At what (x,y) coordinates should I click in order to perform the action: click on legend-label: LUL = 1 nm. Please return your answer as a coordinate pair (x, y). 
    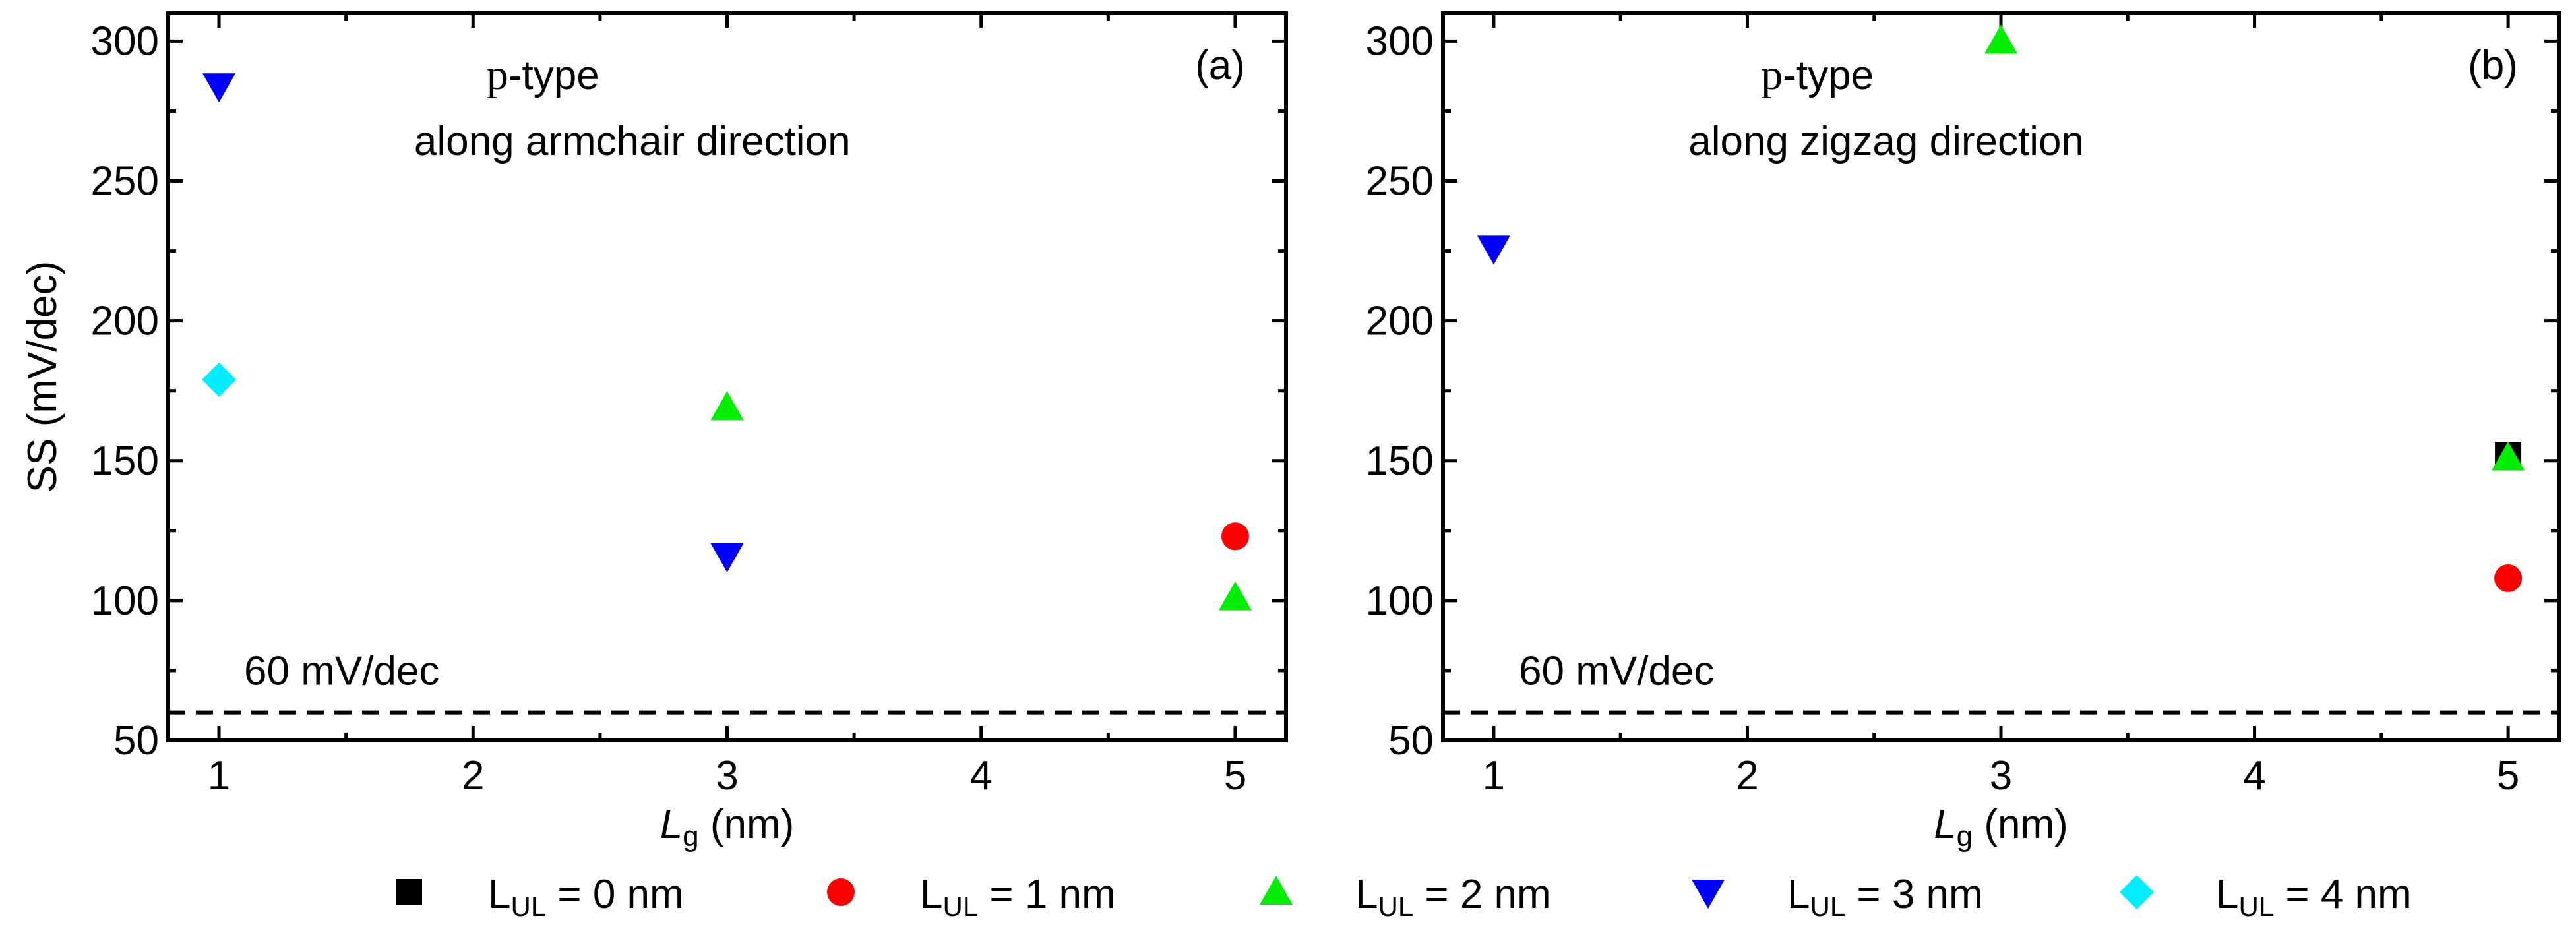
    Looking at the image, I should click on (1018, 897).